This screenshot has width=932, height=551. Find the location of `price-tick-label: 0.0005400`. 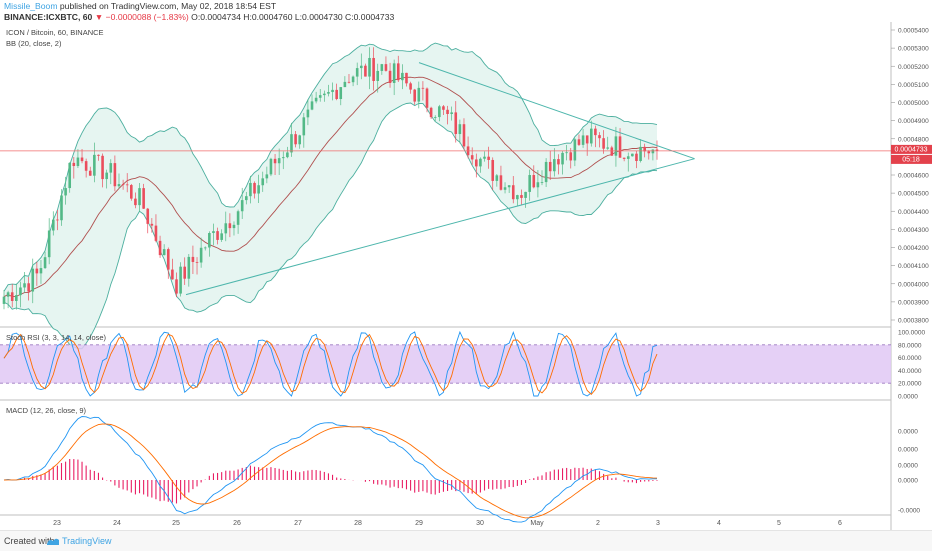

price-tick-label: 0.0005400 is located at coordinates (913, 31).